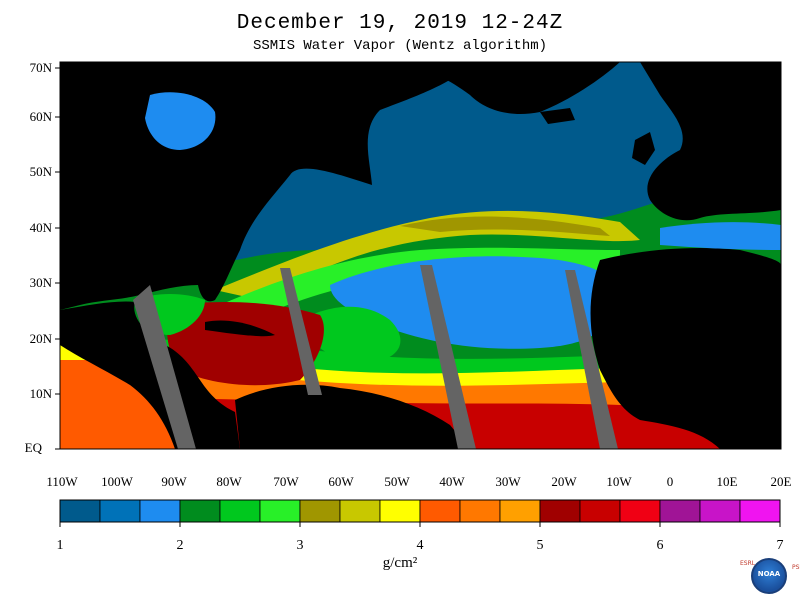 The height and width of the screenshot is (600, 800). Describe the element at coordinates (397, 481) in the screenshot. I see `lon-label-50w: 50W` at that location.